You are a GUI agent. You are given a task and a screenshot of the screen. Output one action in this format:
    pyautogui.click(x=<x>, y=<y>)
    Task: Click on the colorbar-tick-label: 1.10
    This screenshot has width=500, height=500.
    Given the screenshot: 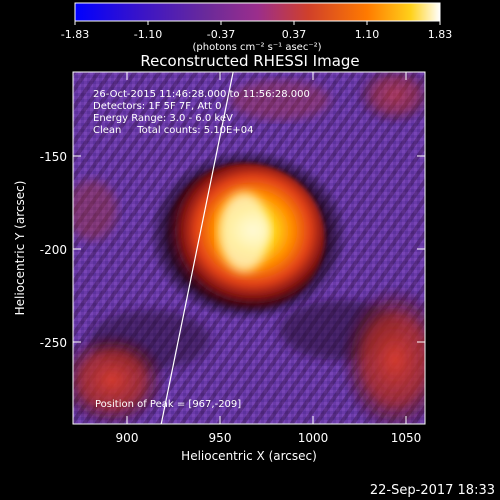 What is the action you would take?
    pyautogui.click(x=367, y=34)
    